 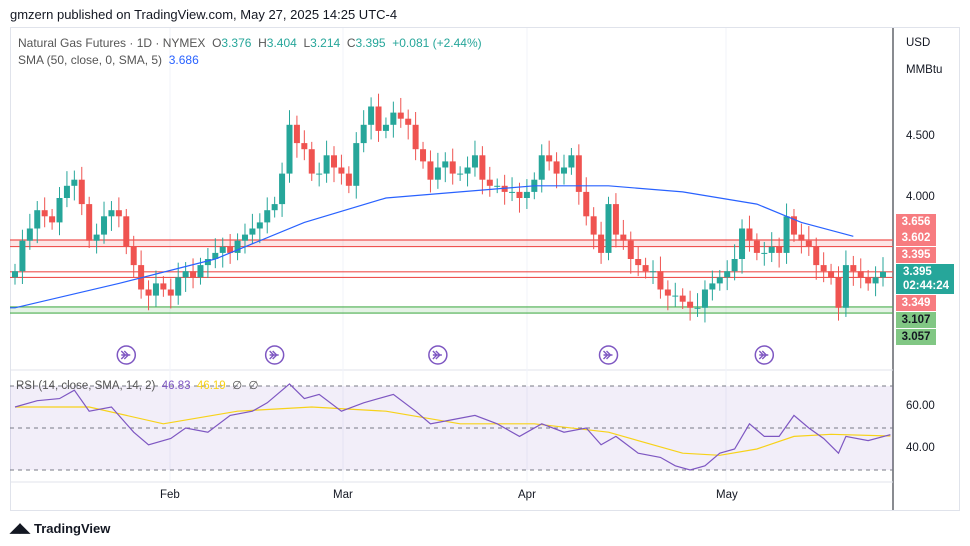 I want to click on unit-label: MMBtu, so click(x=924, y=70).